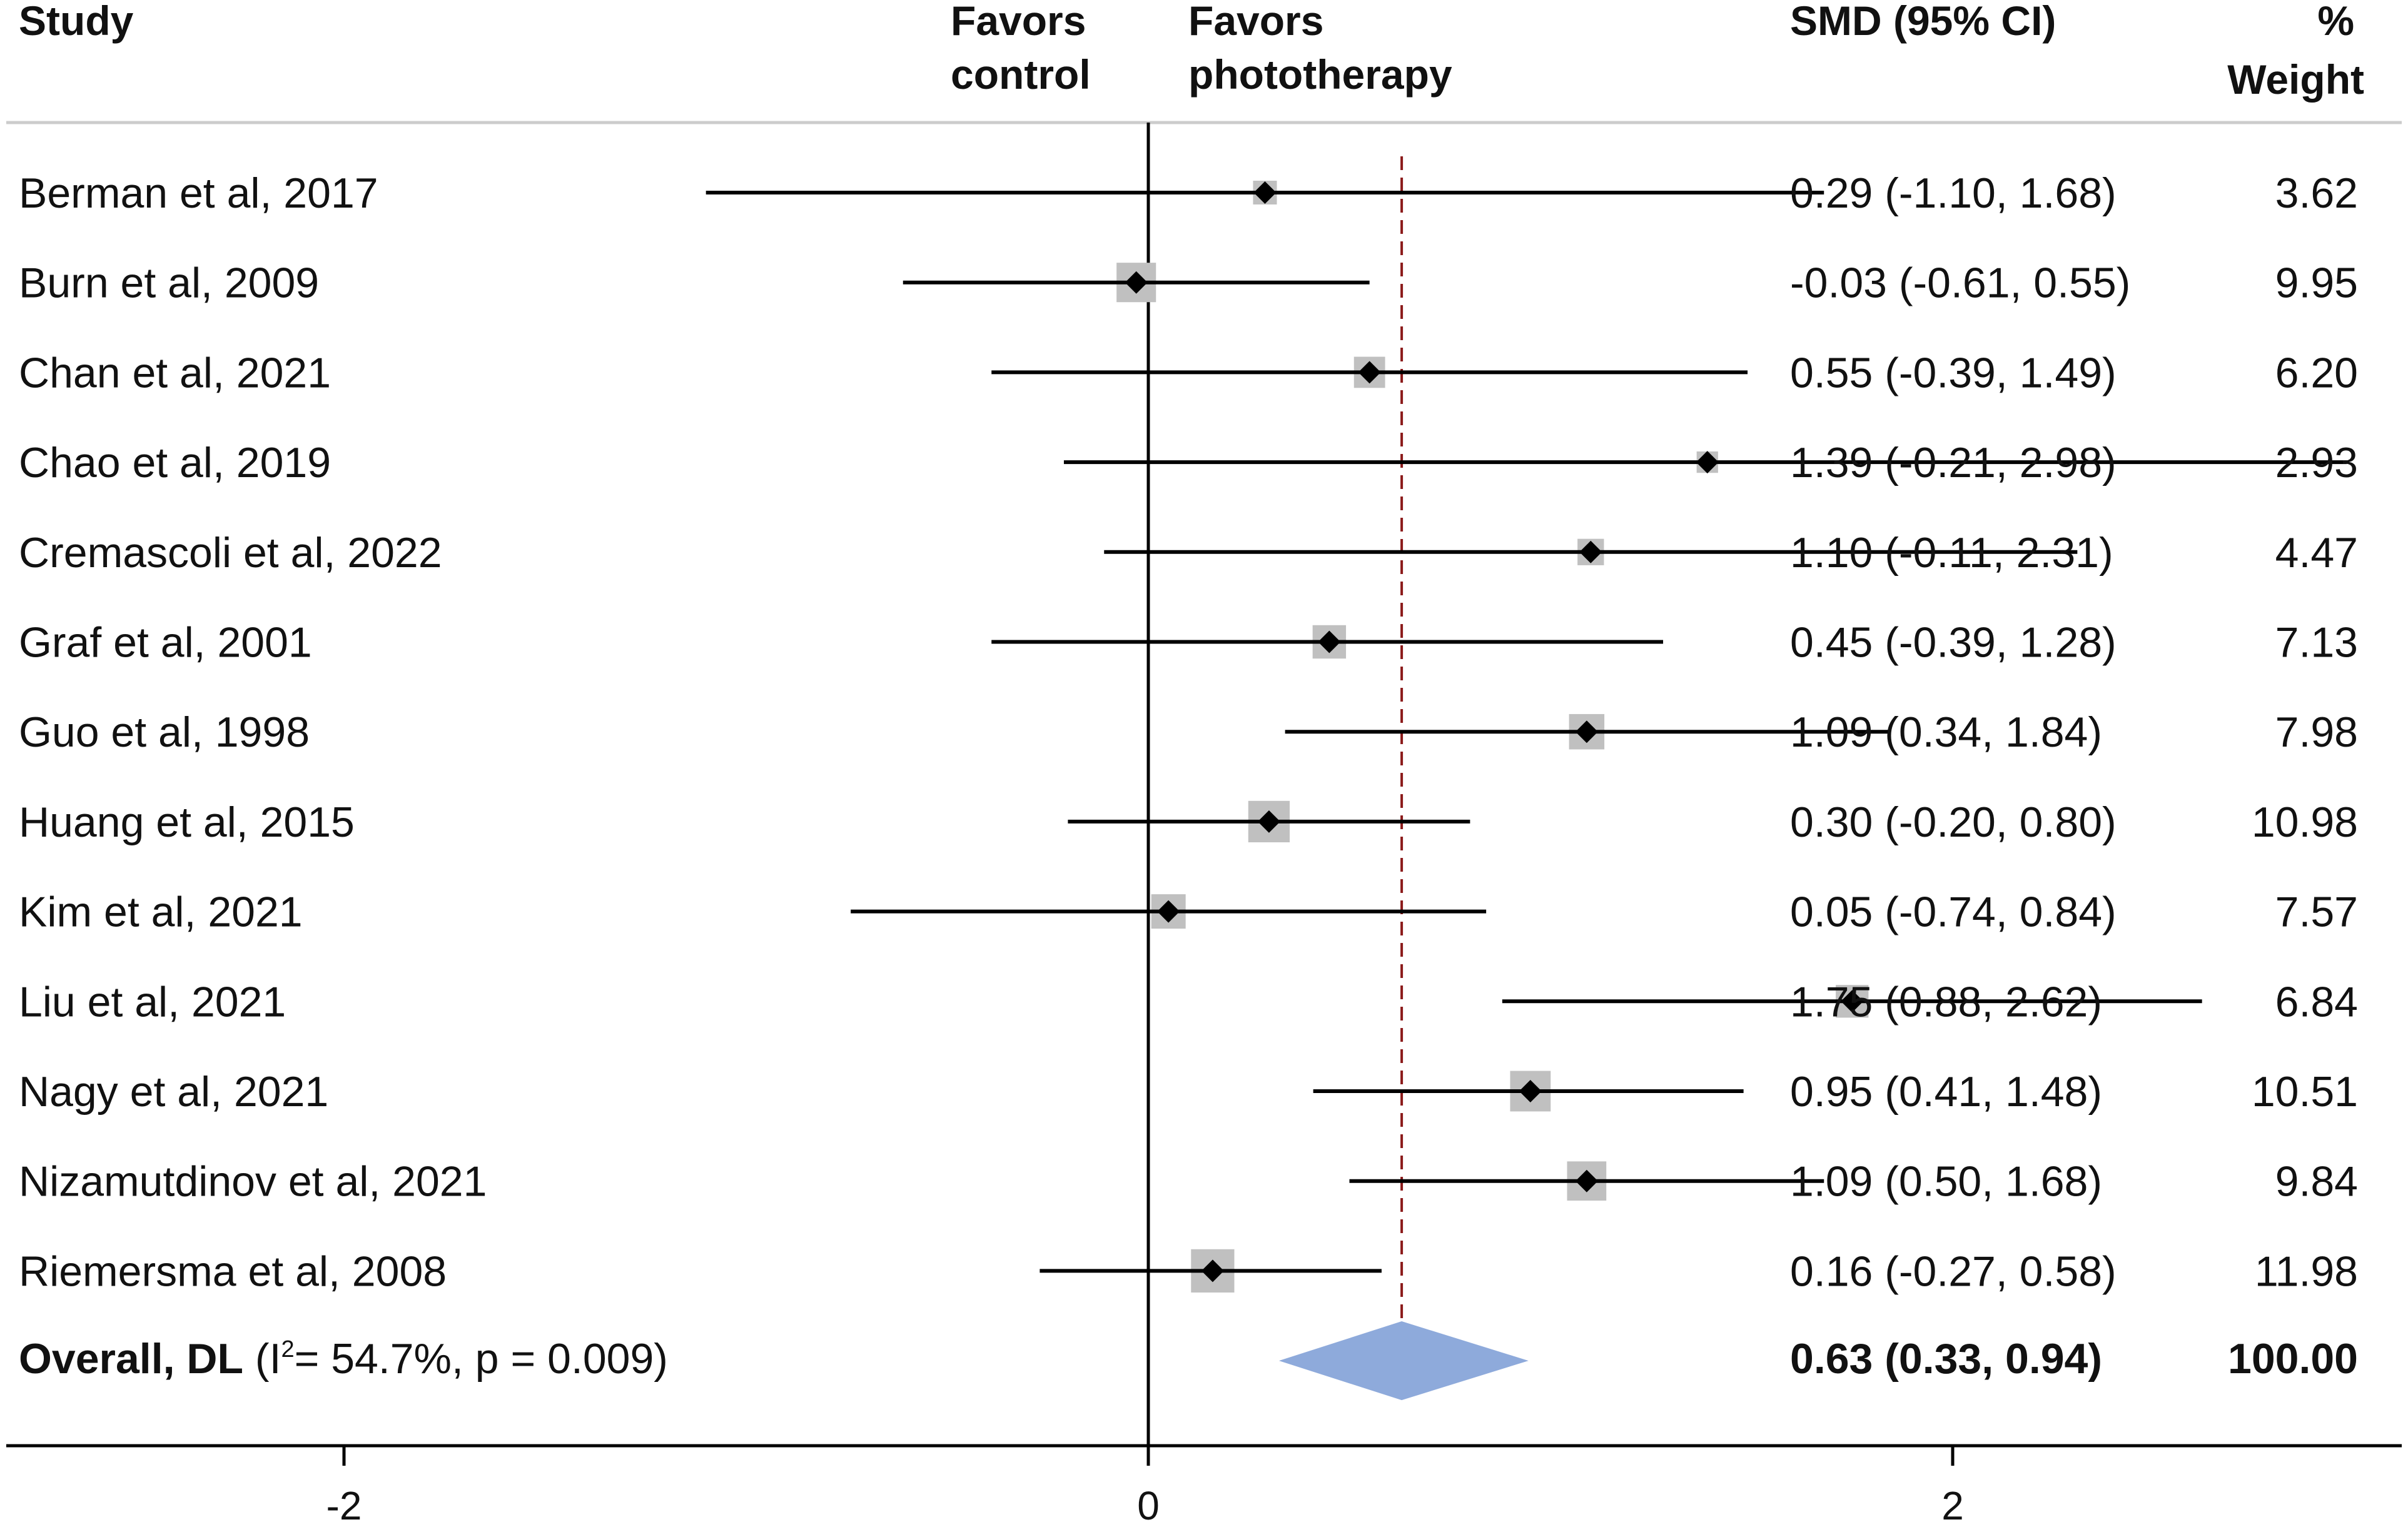  What do you see at coordinates (1188, 1092) in the screenshot?
I see `study-row: Nagy et al, 2021 0.95 (0.41, 1.48) 10.51` at bounding box center [1188, 1092].